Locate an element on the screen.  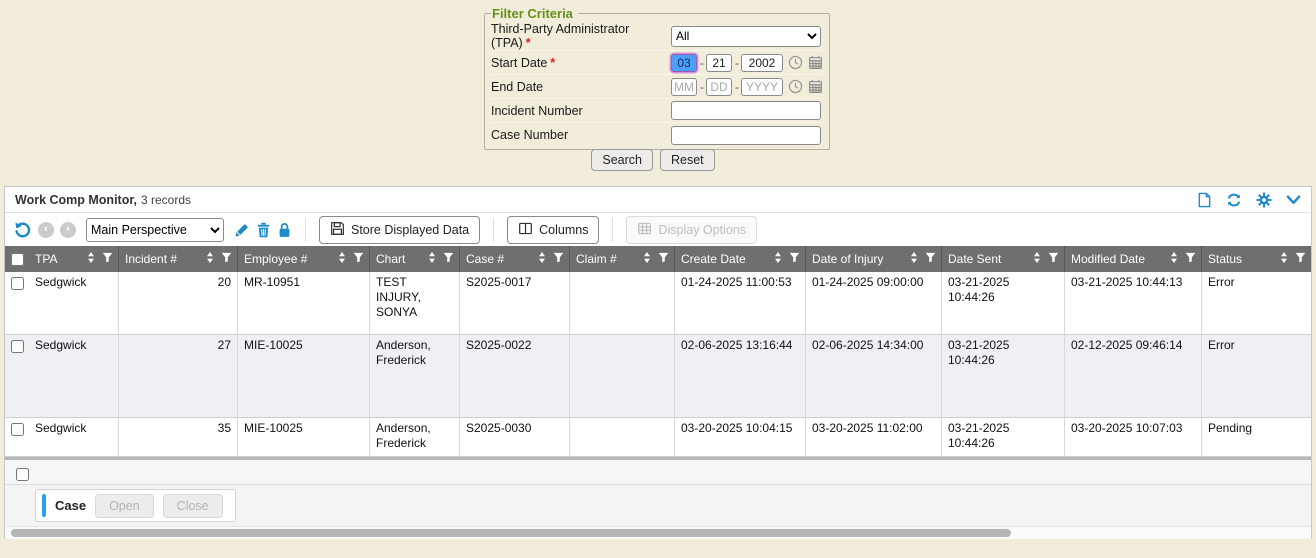
cell-create_date: 03-20-2025 10:04:15 is located at coordinates (740, 437).